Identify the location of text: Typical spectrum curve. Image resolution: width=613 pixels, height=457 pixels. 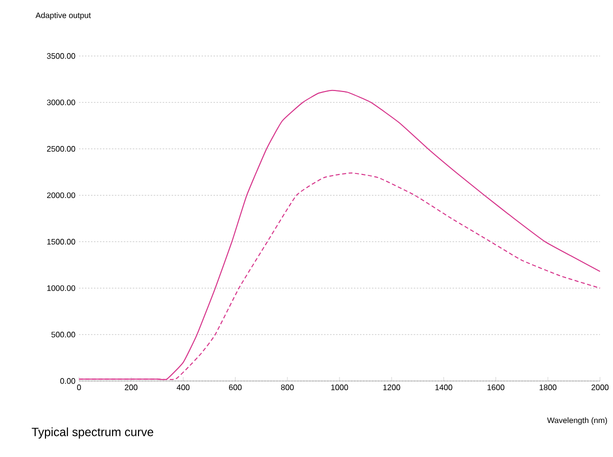
(93, 433).